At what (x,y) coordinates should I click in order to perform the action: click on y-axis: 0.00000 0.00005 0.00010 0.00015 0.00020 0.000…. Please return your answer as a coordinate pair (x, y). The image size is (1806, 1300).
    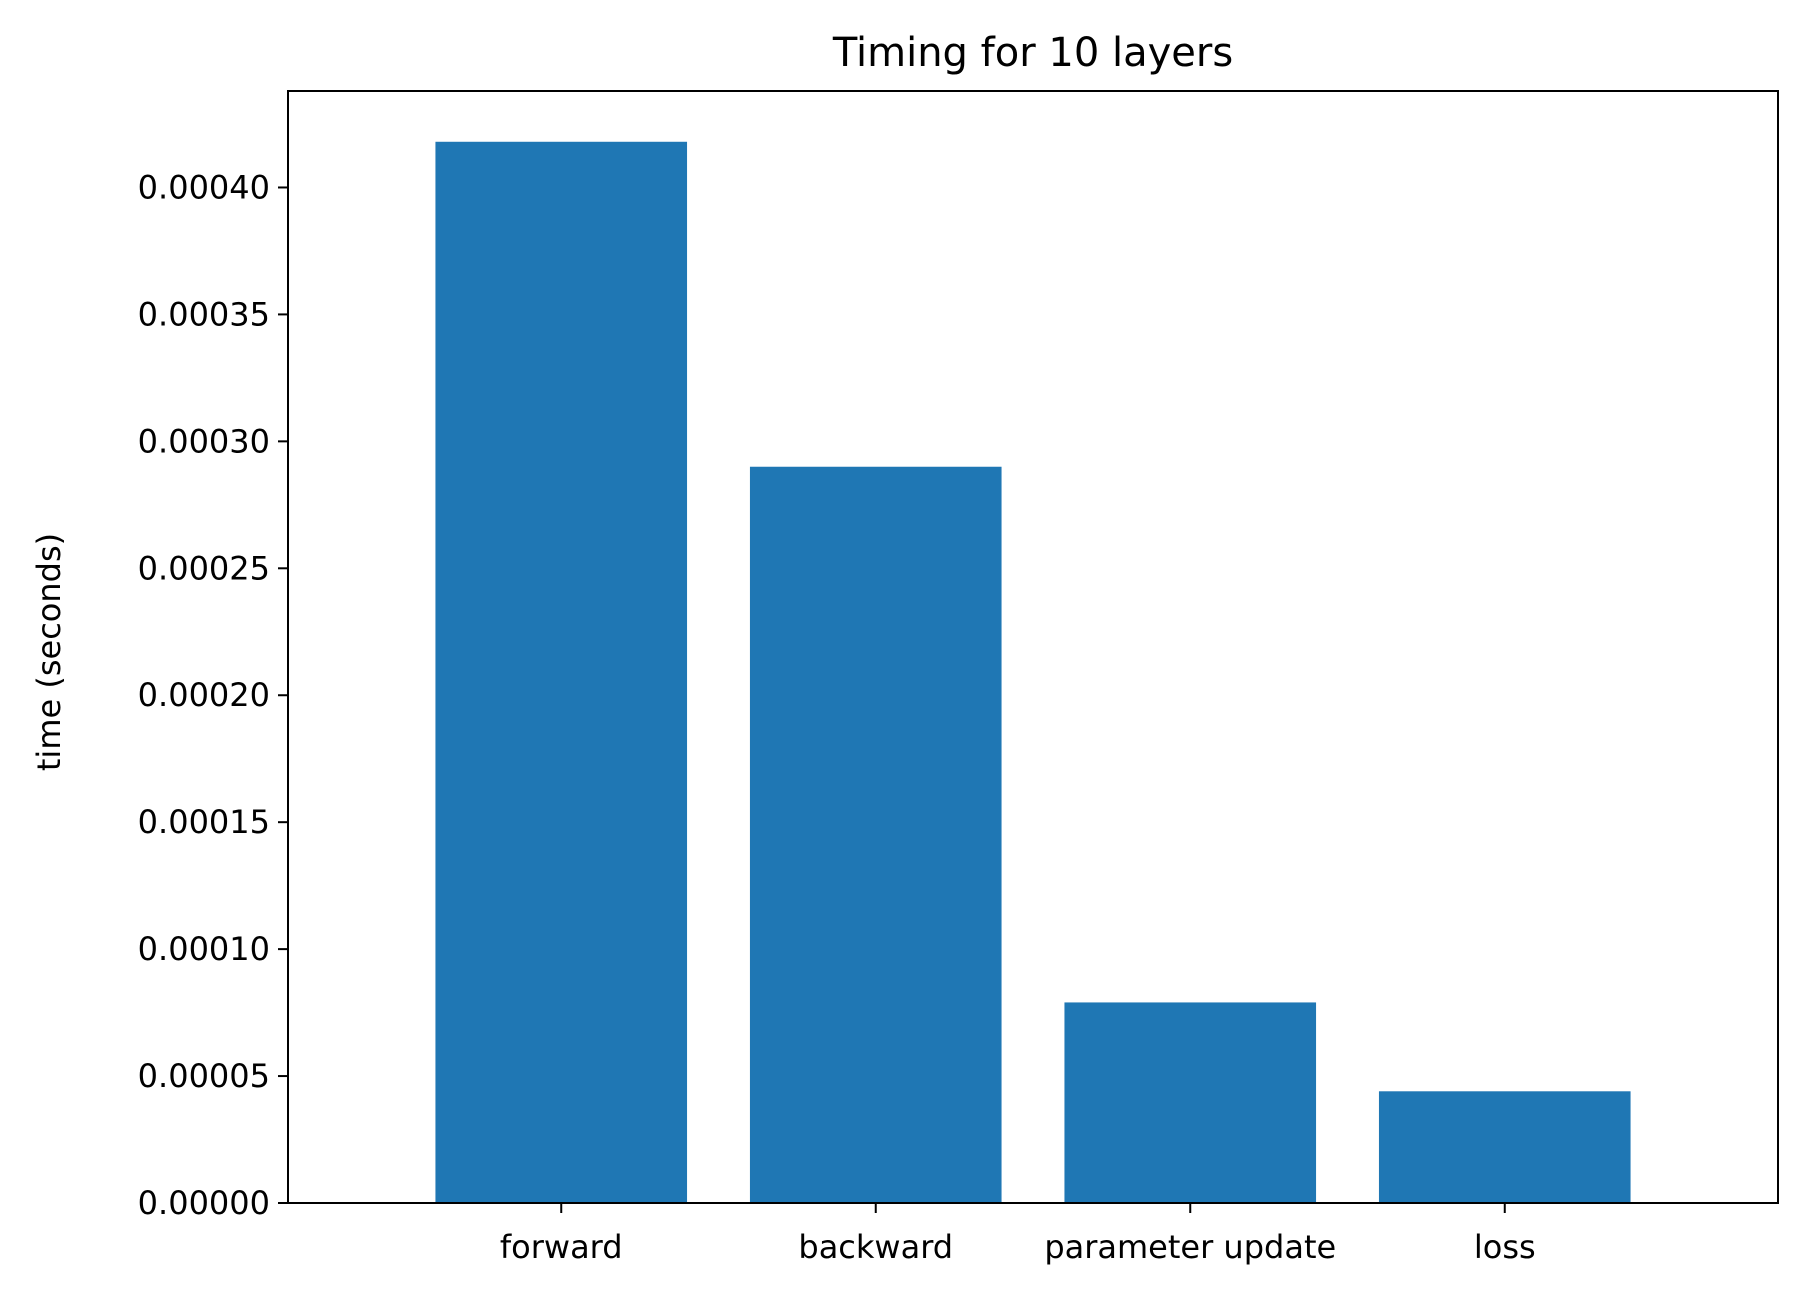
    Looking at the image, I should click on (213, 695).